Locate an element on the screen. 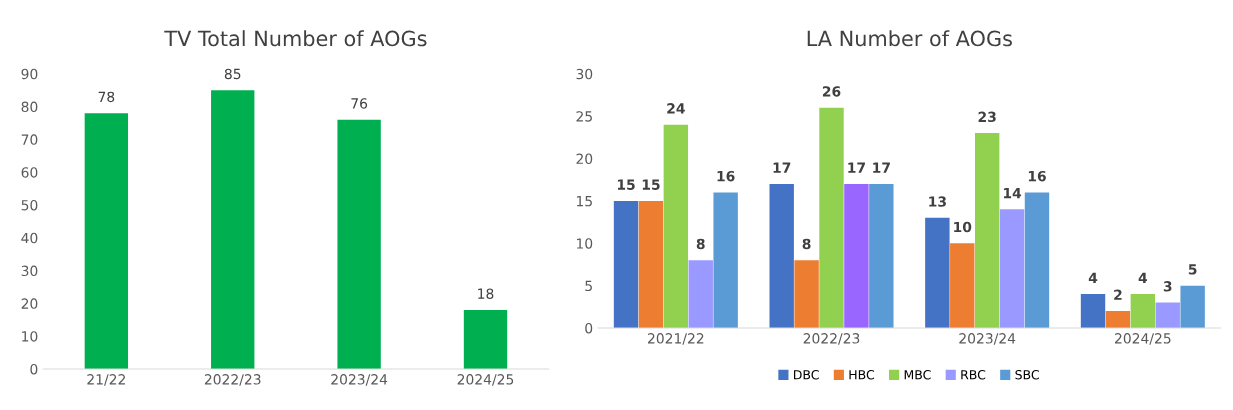 Image resolution: width=1233 pixels, height=410 pixels. data-label: 26 is located at coordinates (831, 91).